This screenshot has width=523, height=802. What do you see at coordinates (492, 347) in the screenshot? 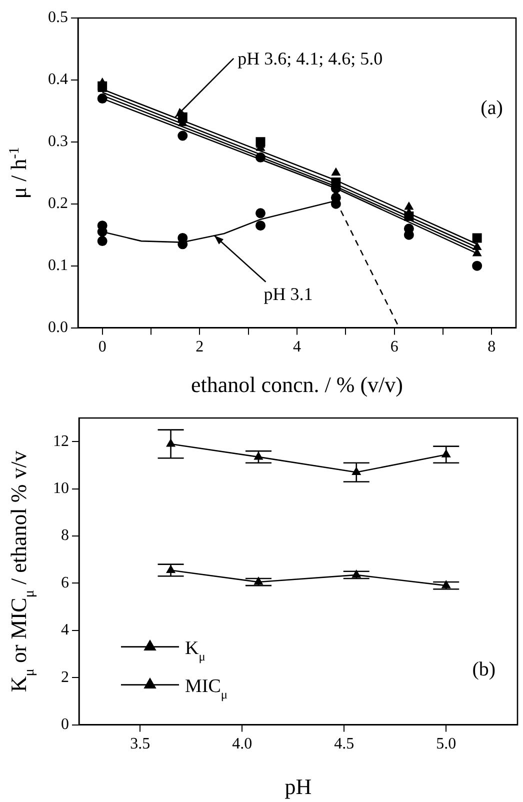
I see `x-tick-label: 8` at bounding box center [492, 347].